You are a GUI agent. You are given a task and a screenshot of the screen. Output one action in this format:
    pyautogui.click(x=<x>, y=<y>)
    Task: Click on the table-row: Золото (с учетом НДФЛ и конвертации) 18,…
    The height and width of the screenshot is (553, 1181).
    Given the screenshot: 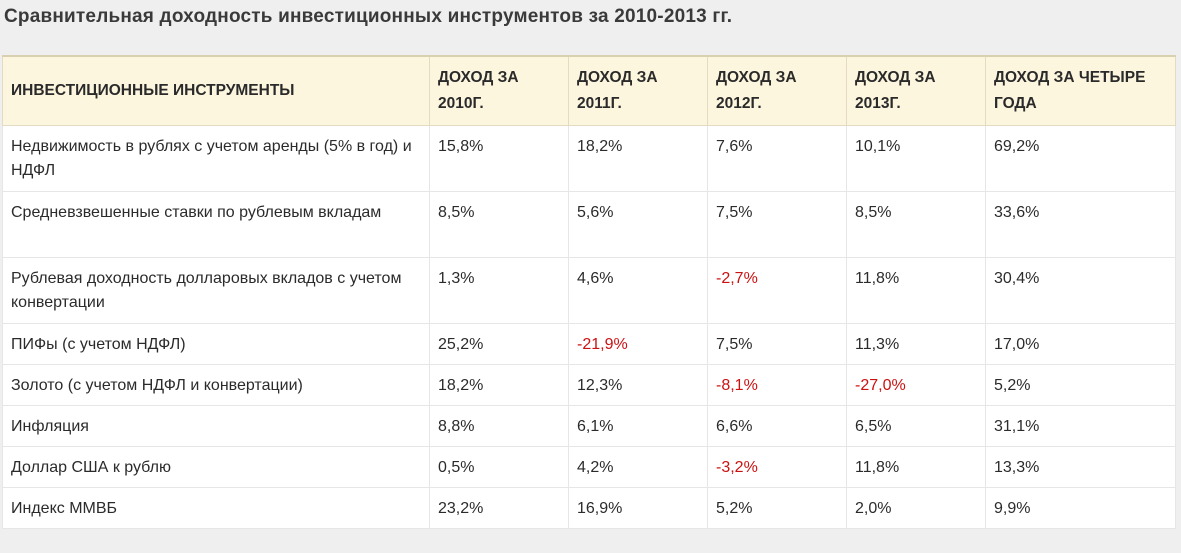 What is the action you would take?
    pyautogui.click(x=589, y=385)
    